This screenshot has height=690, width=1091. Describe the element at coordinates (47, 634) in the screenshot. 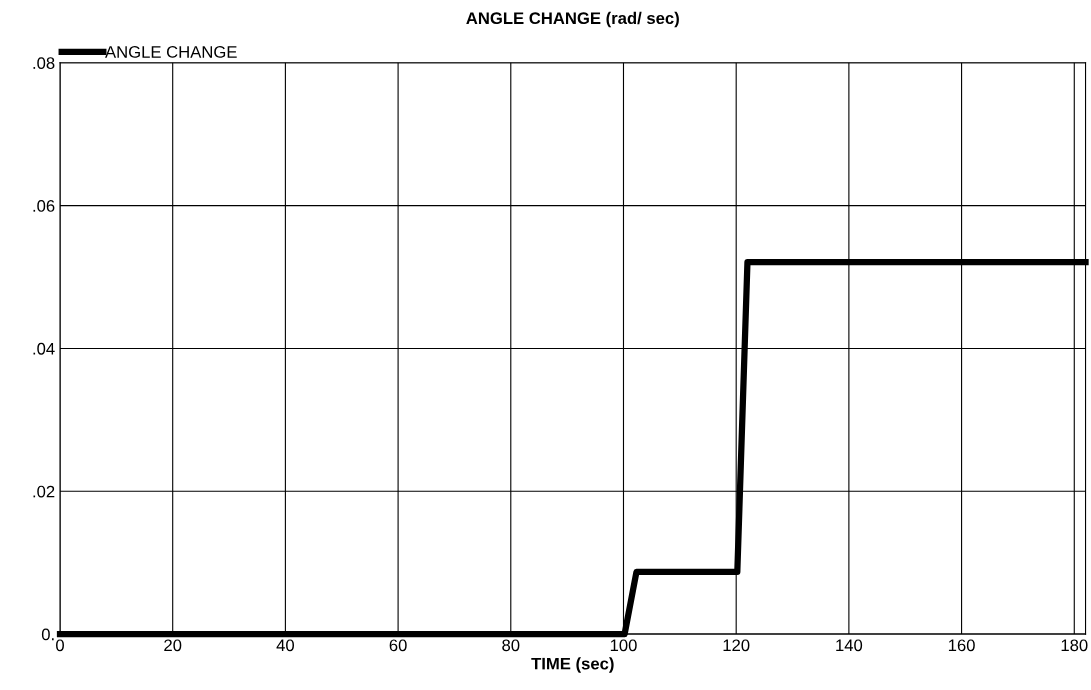

I see `y-tick-label: 0.` at that location.